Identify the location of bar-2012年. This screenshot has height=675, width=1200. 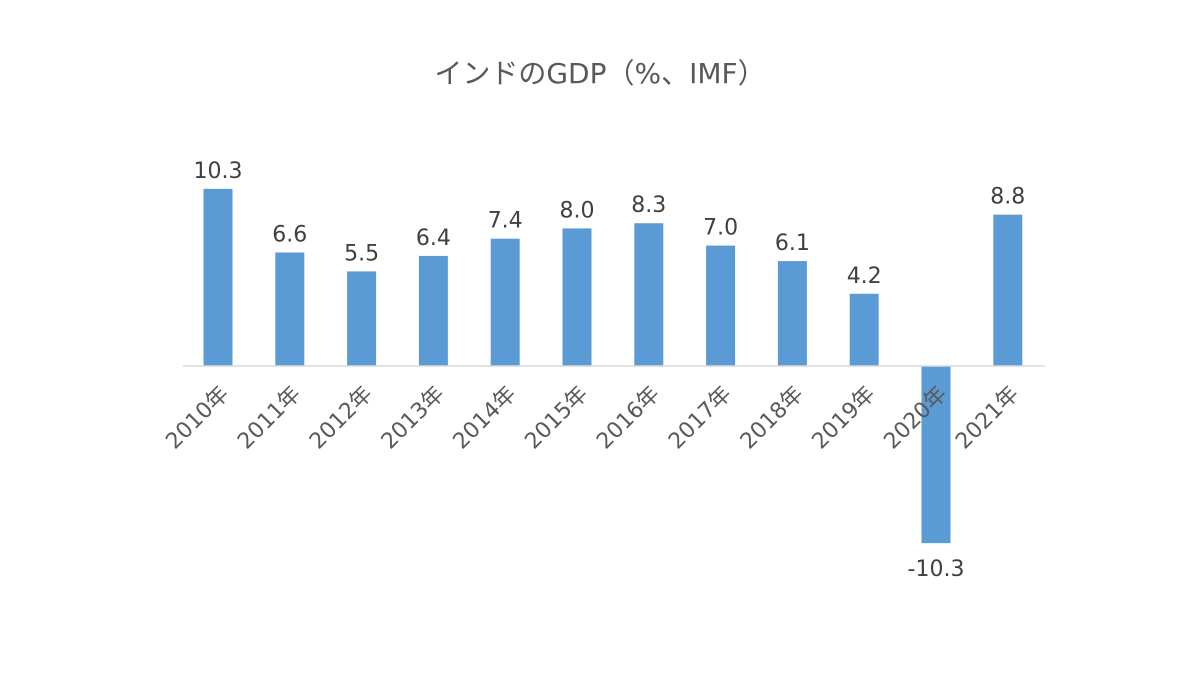
(362, 318).